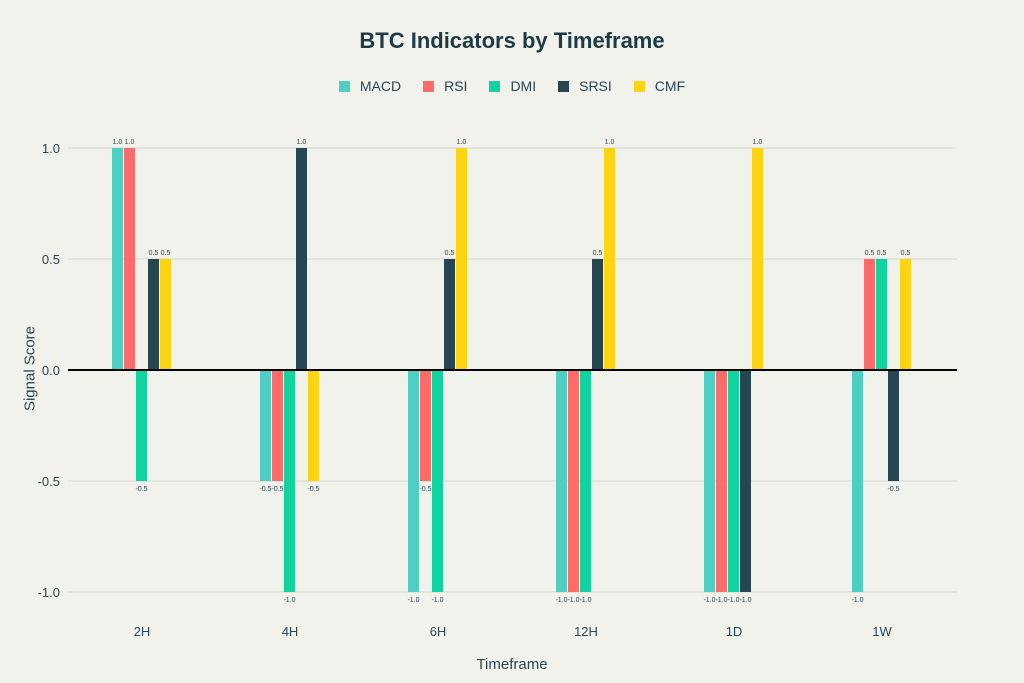 The height and width of the screenshot is (683, 1024). Describe the element at coordinates (117, 259) in the screenshot. I see `bar-macd-2h` at that location.